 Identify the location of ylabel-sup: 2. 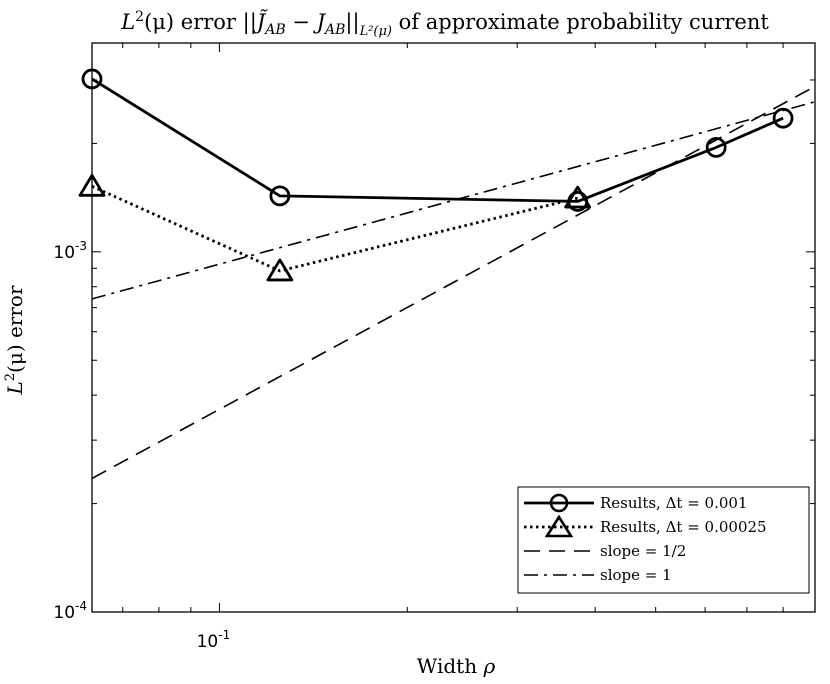
(10, 377).